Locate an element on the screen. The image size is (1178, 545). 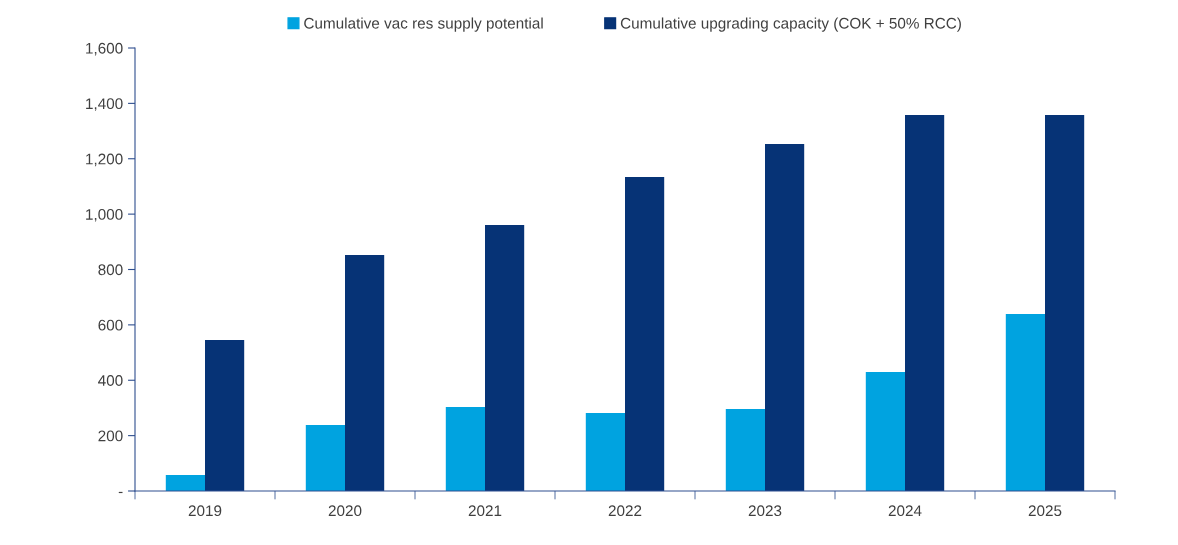
x-tick-label: 2021 is located at coordinates (485, 511).